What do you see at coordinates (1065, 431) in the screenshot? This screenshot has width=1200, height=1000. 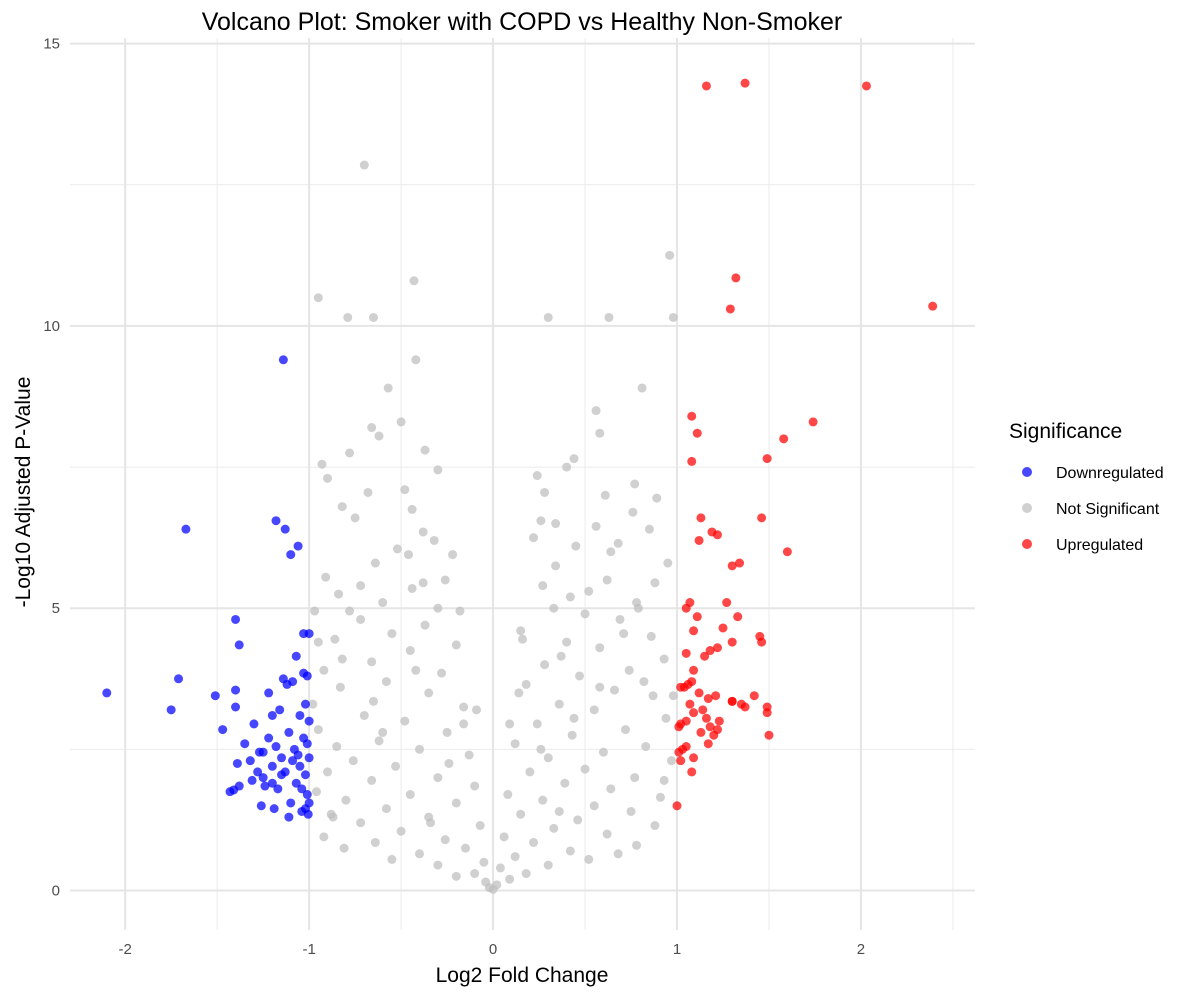 I see `legend-title: Significance` at bounding box center [1065, 431].